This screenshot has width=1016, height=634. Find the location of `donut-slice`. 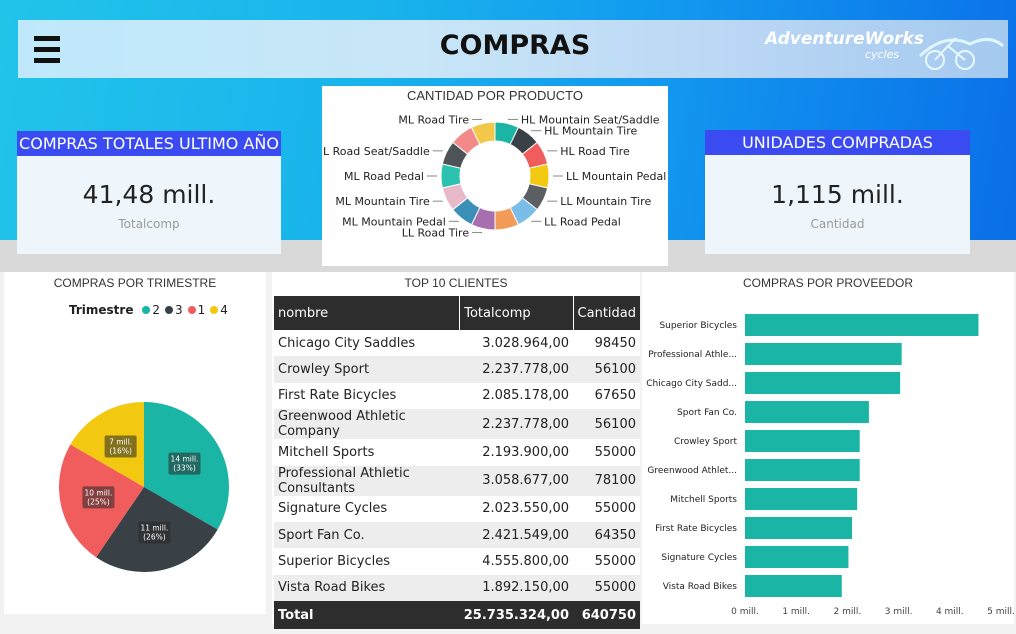

donut-slice is located at coordinates (483, 133).